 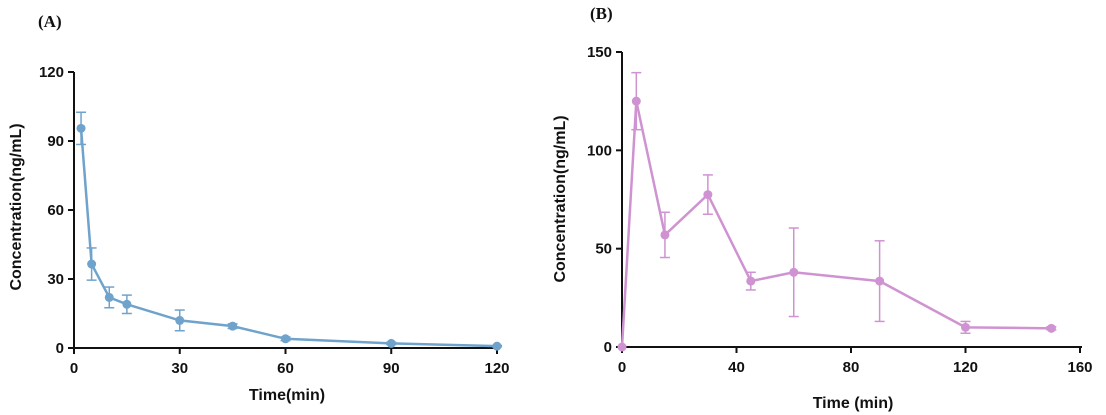 What do you see at coordinates (599, 150) in the screenshot?
I see `y-tick-label: 100` at bounding box center [599, 150].